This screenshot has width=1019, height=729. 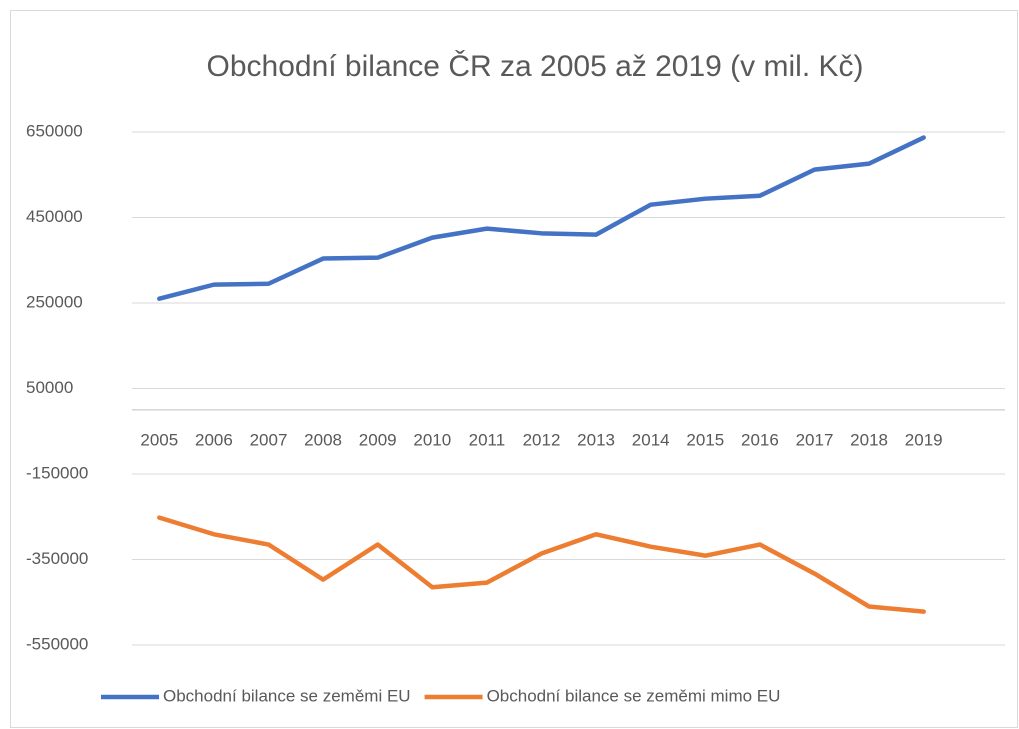 I want to click on x-tick-label: 2007, so click(x=269, y=439).